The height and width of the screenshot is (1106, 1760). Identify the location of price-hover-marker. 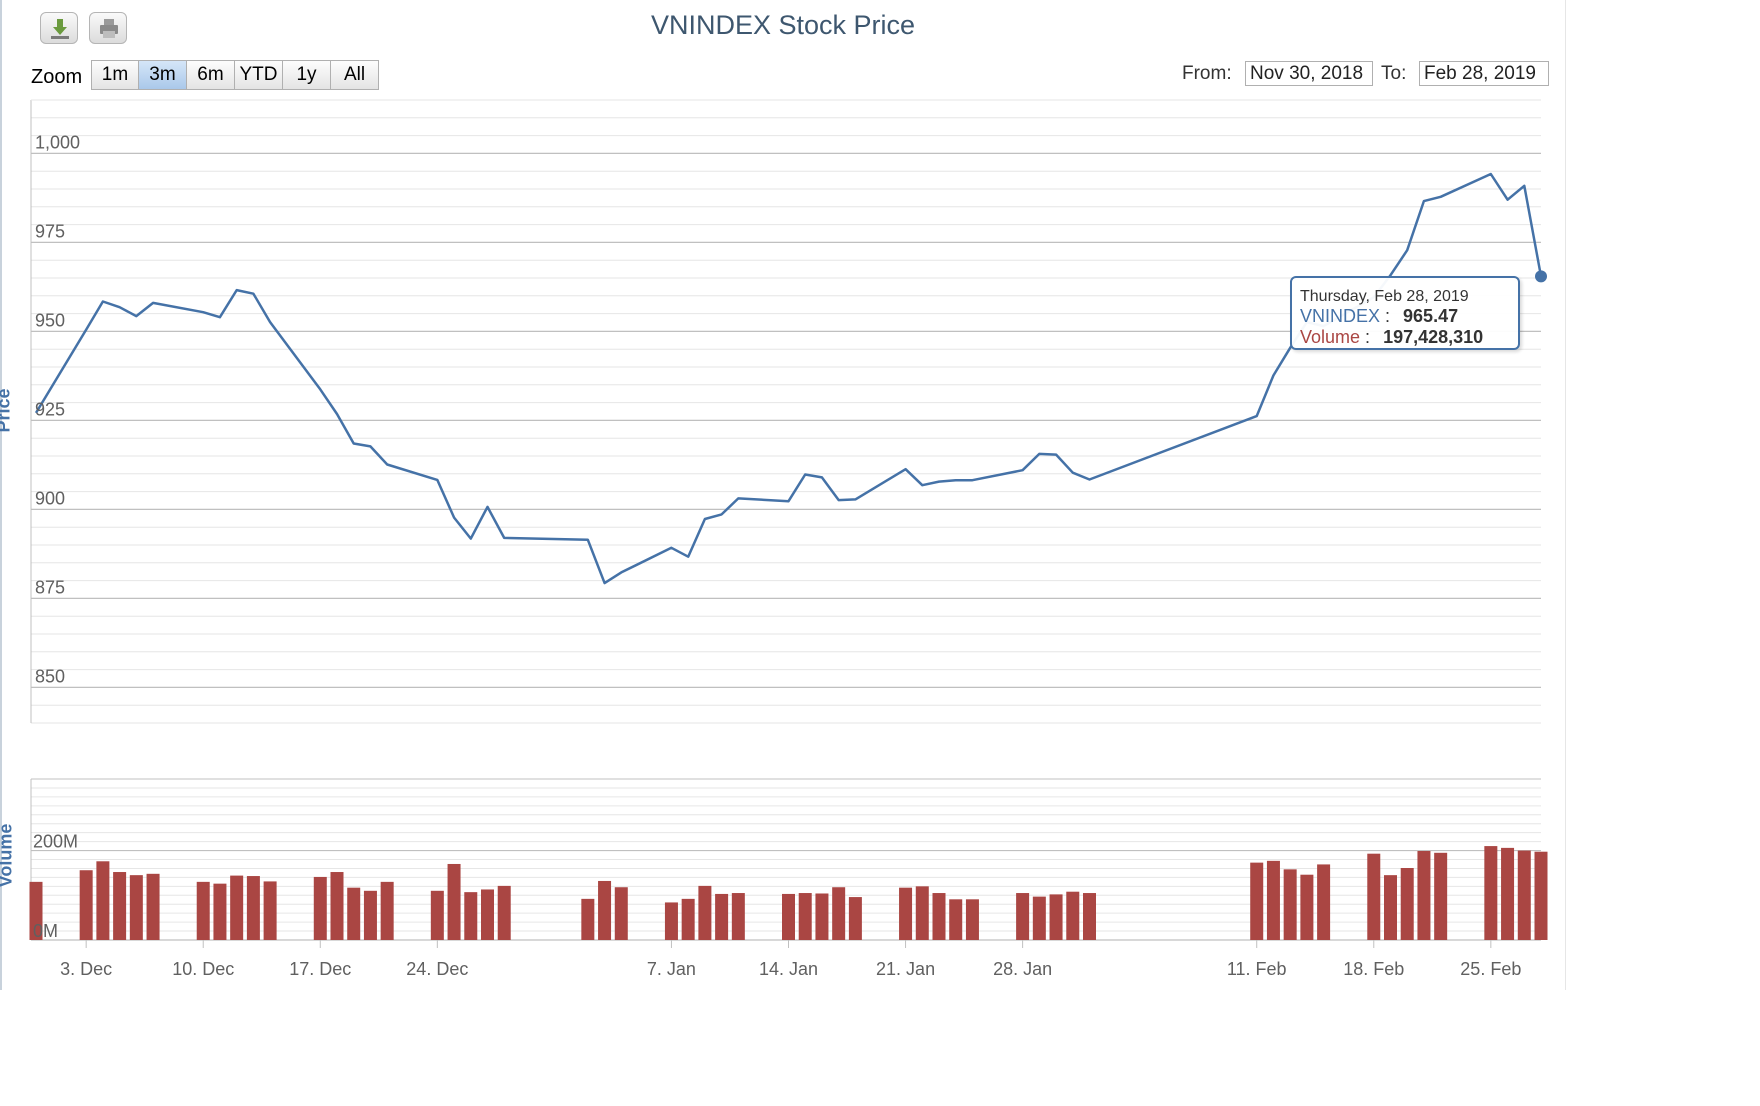
(1541, 276).